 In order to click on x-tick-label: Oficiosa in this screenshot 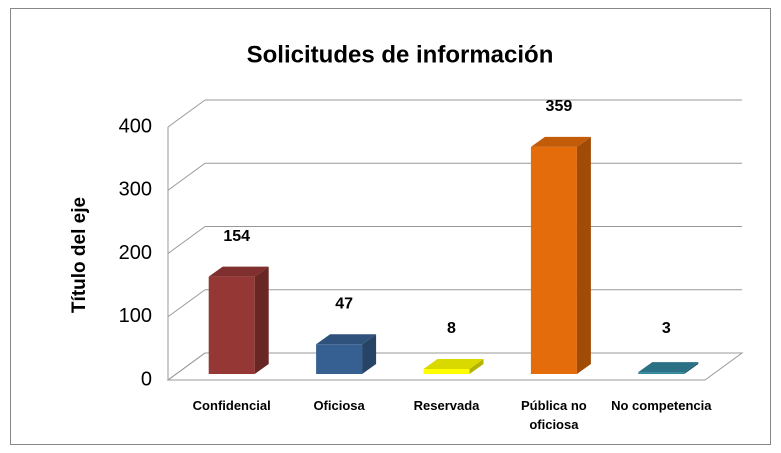, I will do `click(339, 405)`.